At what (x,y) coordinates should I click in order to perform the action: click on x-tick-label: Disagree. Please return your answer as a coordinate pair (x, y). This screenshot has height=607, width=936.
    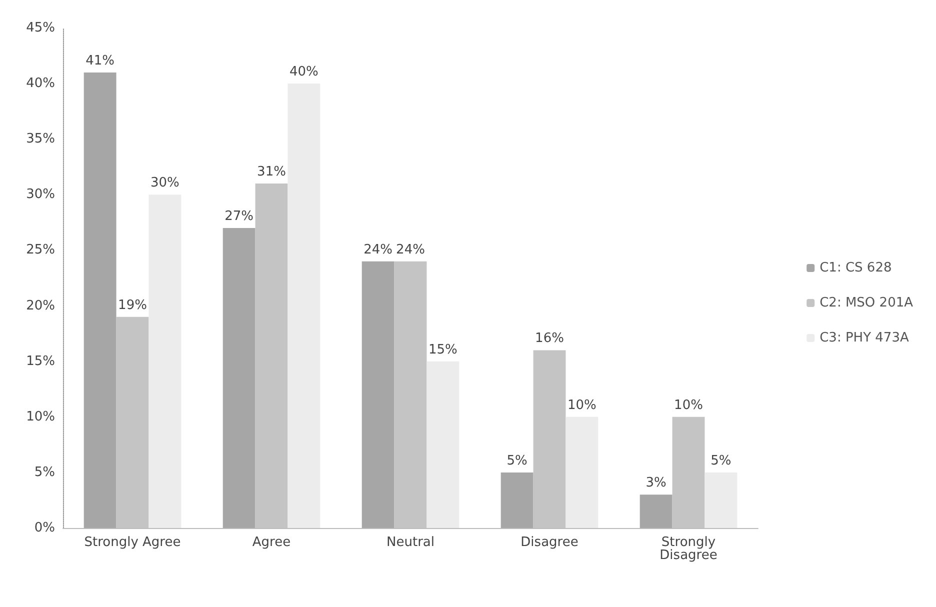
    Looking at the image, I should click on (549, 542).